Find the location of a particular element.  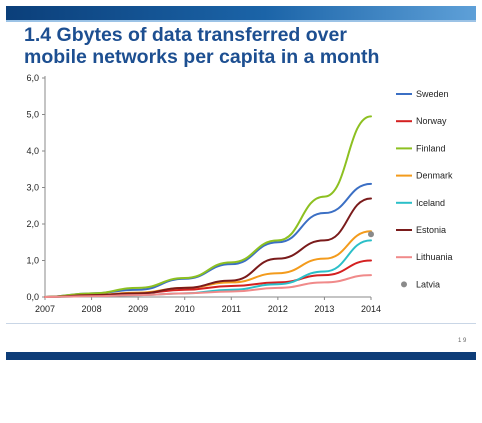

y-tick-label: 3,0 is located at coordinates (32, 188).